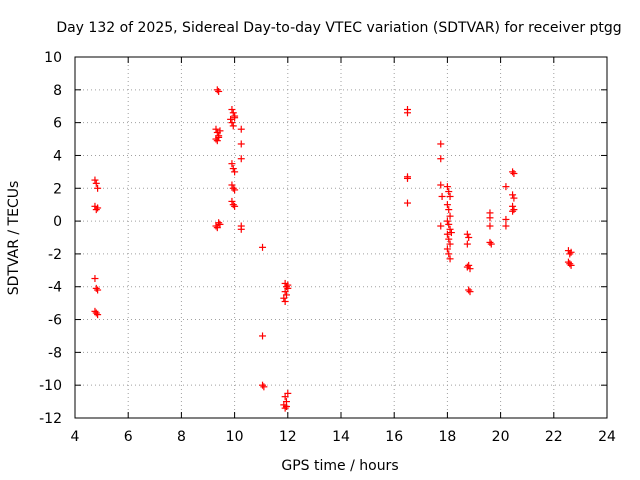 The width and height of the screenshot is (640, 480). What do you see at coordinates (57, 189) in the screenshot?
I see `y-tick-label: 2` at bounding box center [57, 189].